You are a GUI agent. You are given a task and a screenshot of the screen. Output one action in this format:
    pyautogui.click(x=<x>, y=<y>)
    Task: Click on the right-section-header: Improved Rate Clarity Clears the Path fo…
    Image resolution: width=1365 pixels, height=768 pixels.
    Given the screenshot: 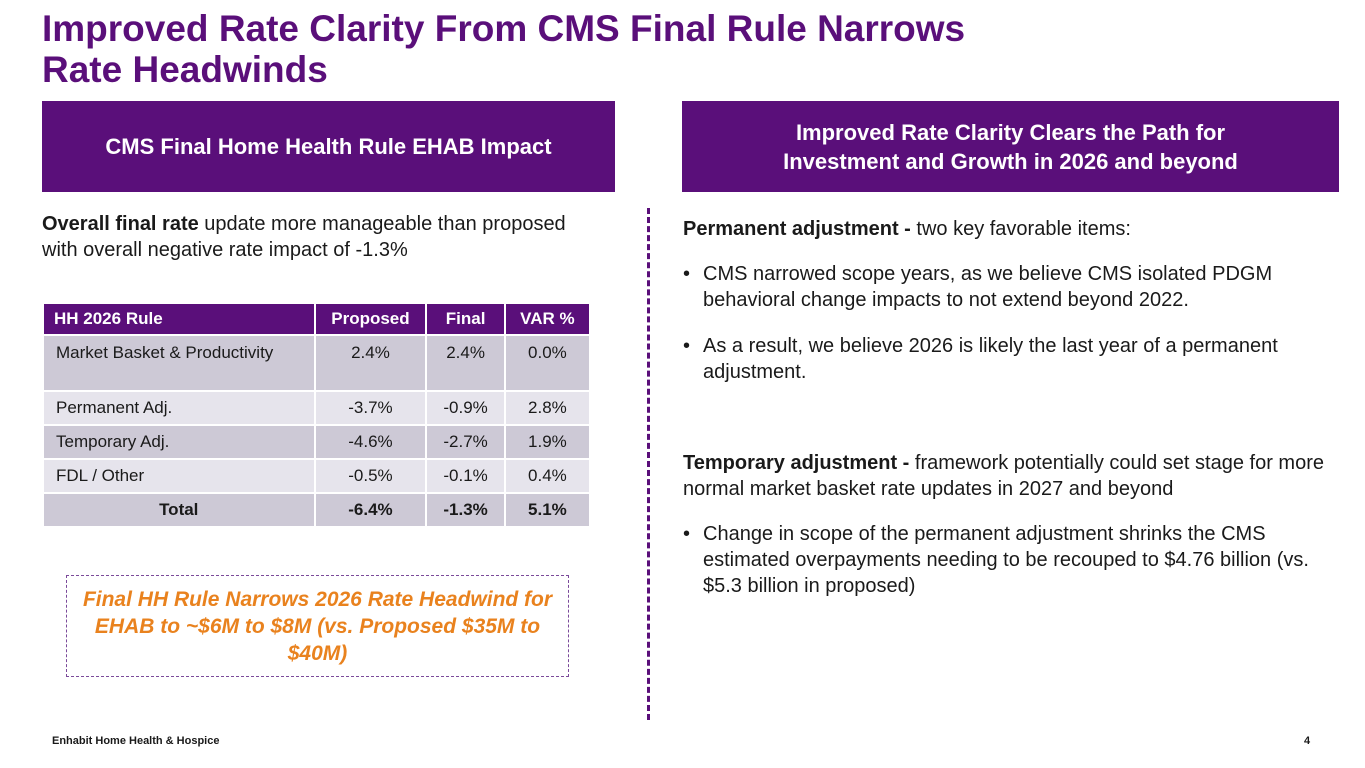 What is the action you would take?
    pyautogui.click(x=1010, y=146)
    